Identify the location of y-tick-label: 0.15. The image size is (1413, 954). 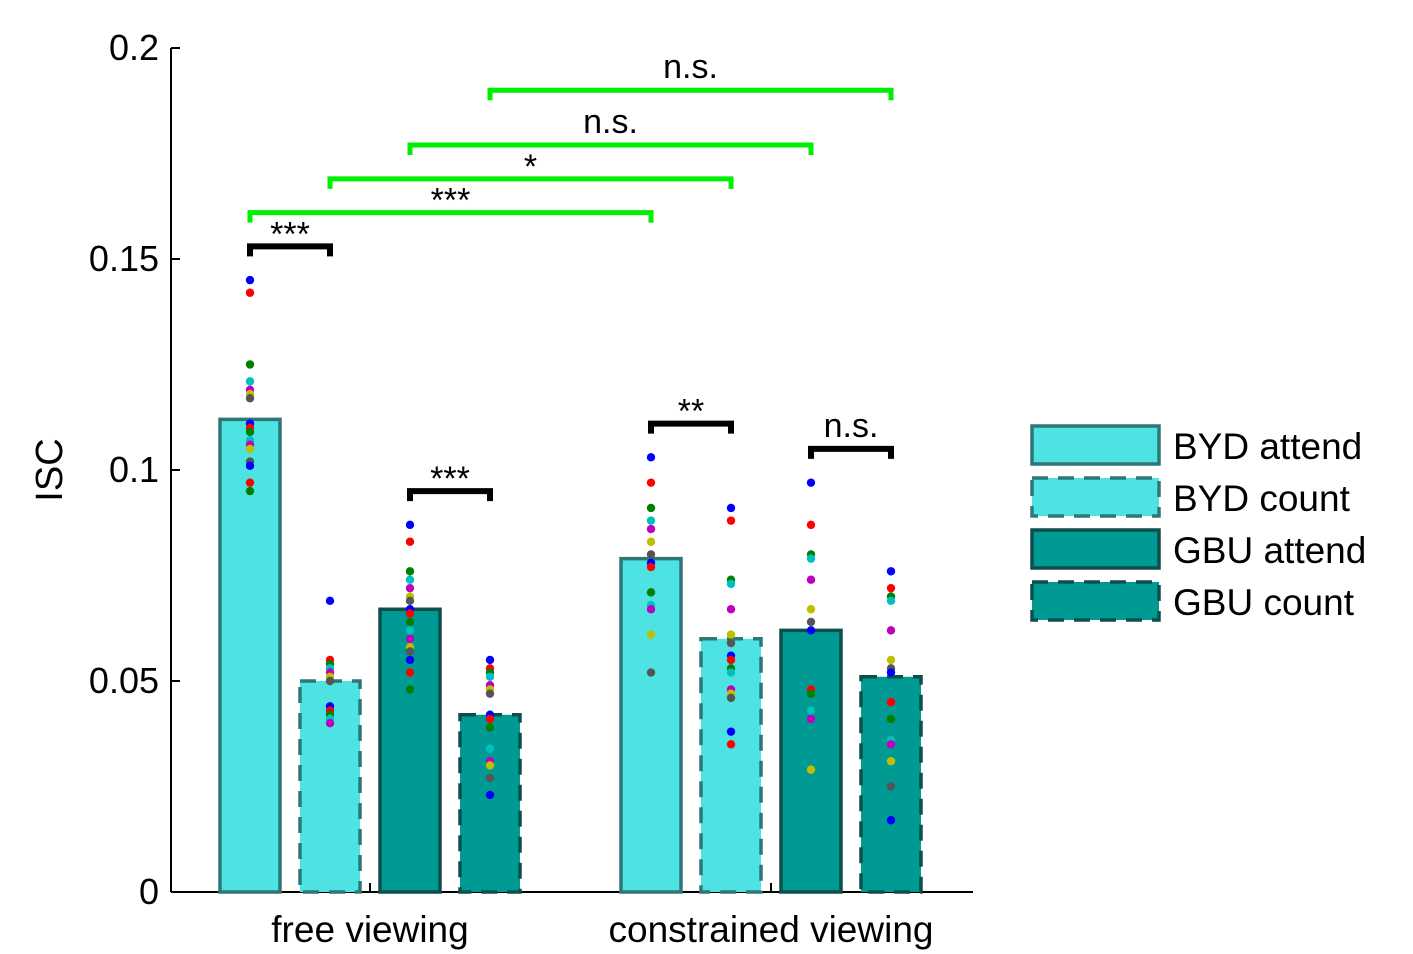
(124, 258).